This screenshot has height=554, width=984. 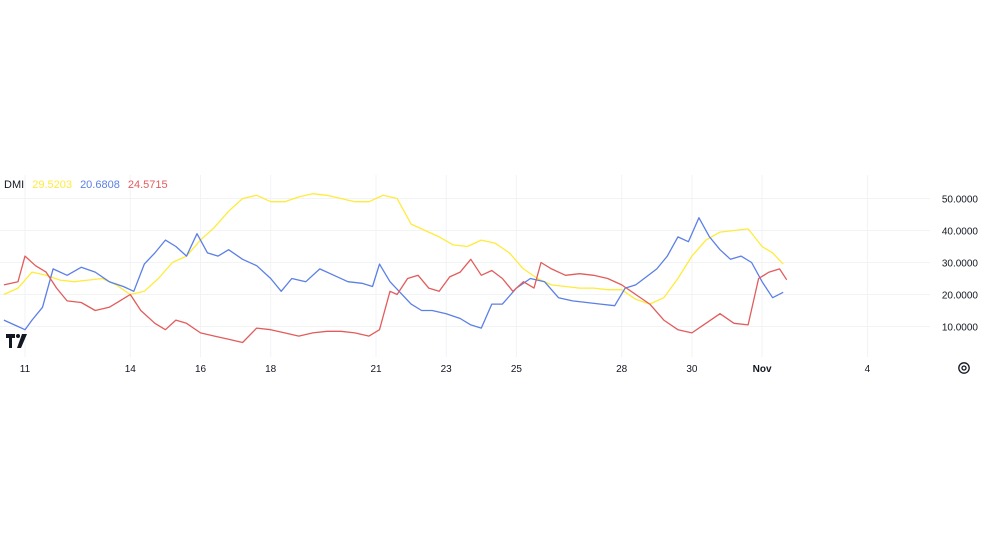 I want to click on y-tick-label: 30.0000, so click(x=960, y=264).